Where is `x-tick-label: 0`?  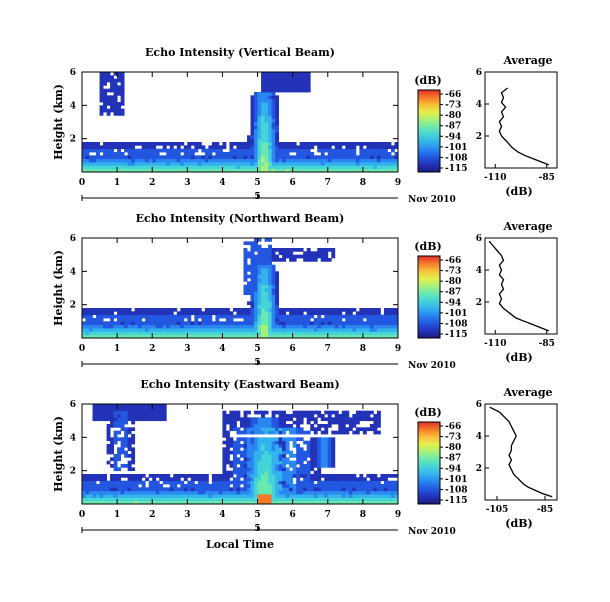 x-tick-label: 0 is located at coordinates (82, 349).